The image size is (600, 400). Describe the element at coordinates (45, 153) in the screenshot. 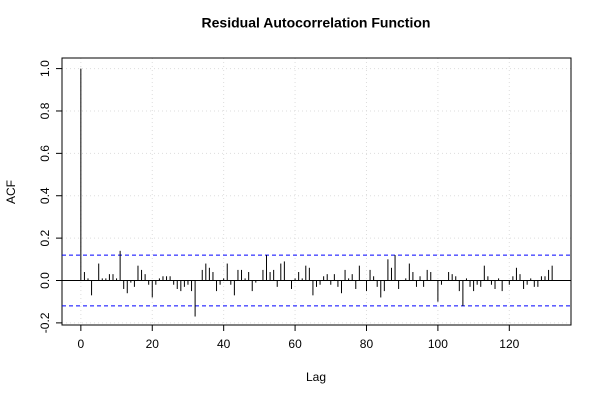

I see `y-tick-label: 0.6` at that location.